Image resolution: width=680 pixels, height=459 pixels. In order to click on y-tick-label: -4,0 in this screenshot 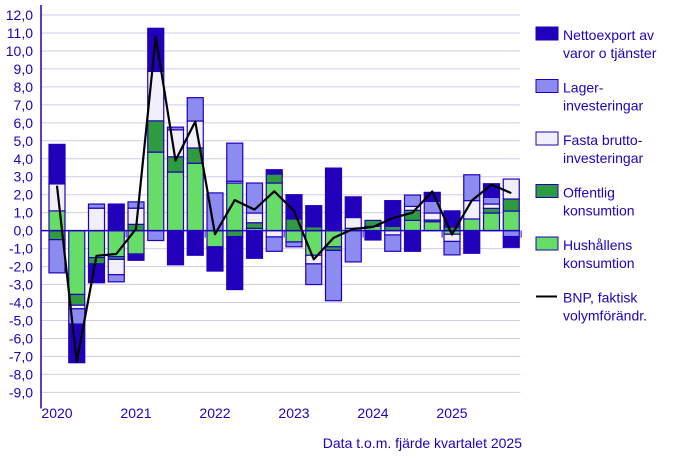, I will do `click(21, 303)`.